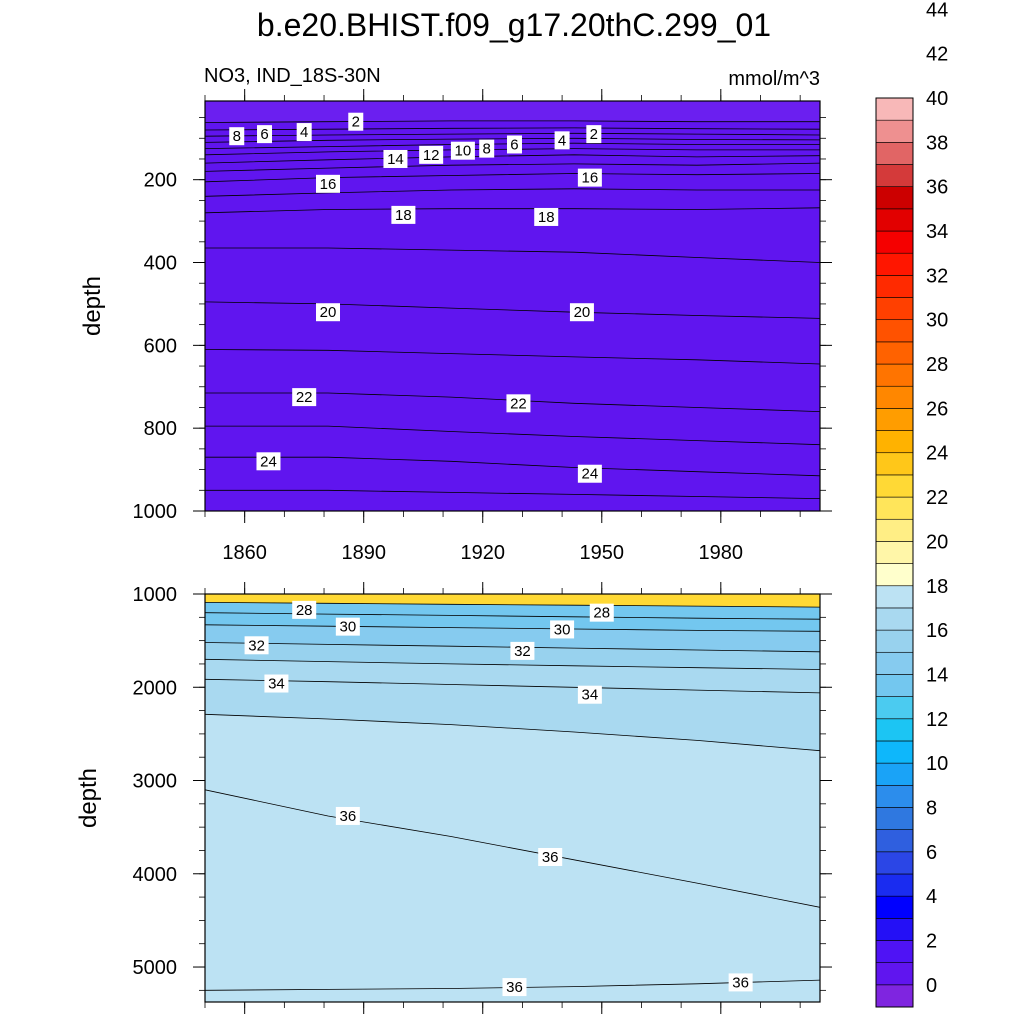  Describe the element at coordinates (155, 688) in the screenshot. I see `y-tick-label: 2000` at that location.